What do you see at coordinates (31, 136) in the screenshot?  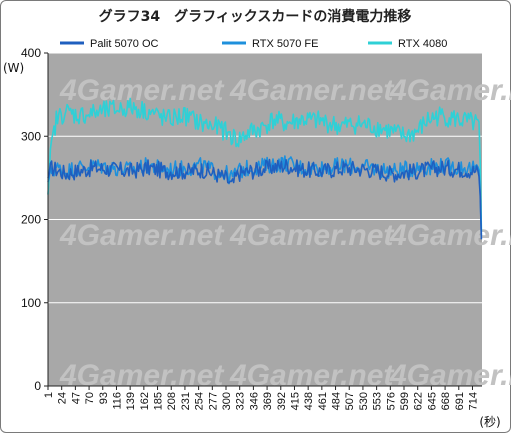 I see `y-tick-label: 300` at bounding box center [31, 136].